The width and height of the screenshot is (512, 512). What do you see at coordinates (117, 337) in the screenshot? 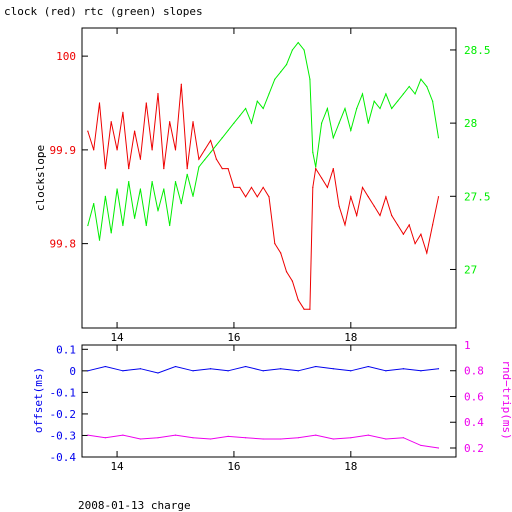
I see `x-tick-label: 14` at bounding box center [117, 337].